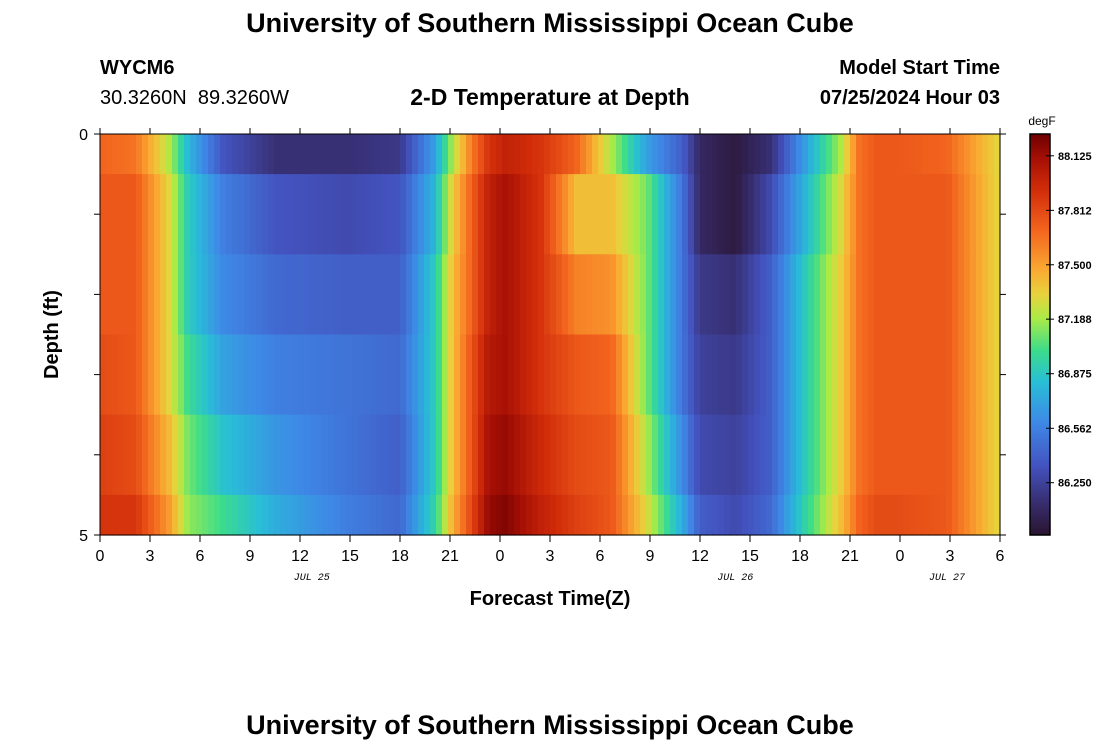 This screenshot has height=750, width=1100. What do you see at coordinates (150, 556) in the screenshot?
I see `x-tick-label: 3` at bounding box center [150, 556].